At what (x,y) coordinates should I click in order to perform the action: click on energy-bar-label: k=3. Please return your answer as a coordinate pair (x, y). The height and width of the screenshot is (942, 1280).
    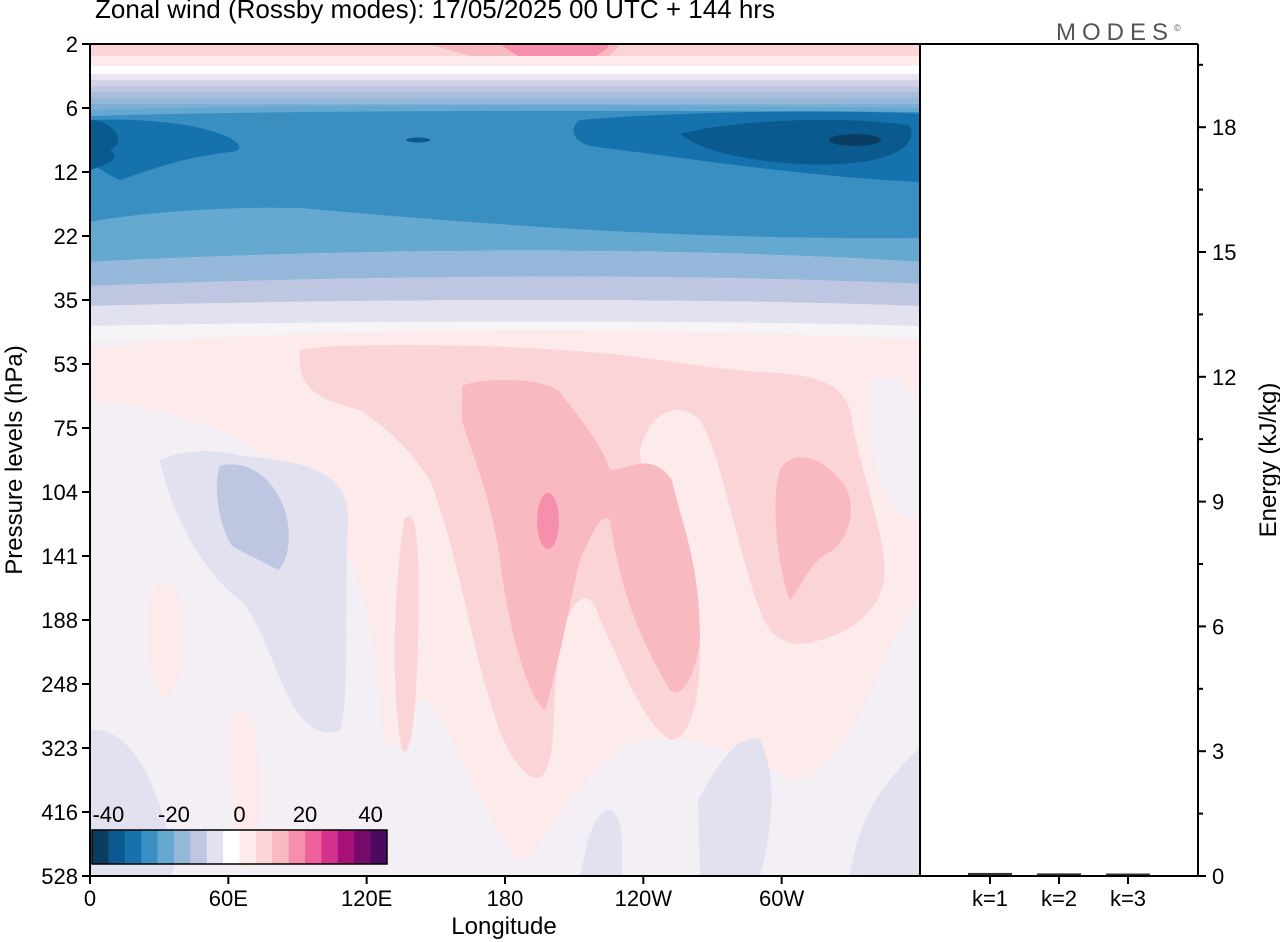
    Looking at the image, I should click on (1128, 898).